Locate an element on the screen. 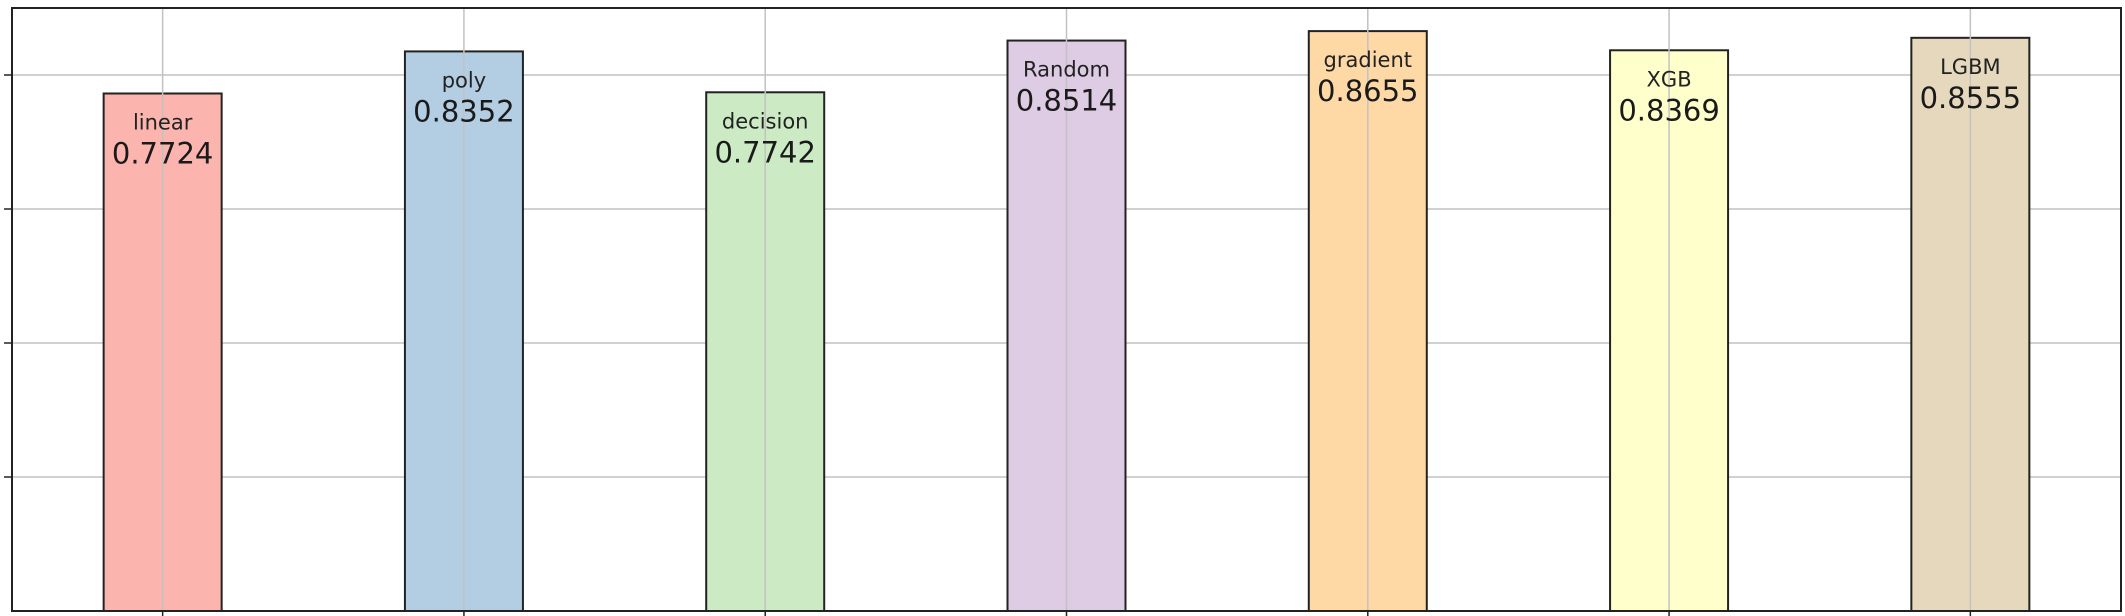  bar-name-label: linear is located at coordinates (163, 122).